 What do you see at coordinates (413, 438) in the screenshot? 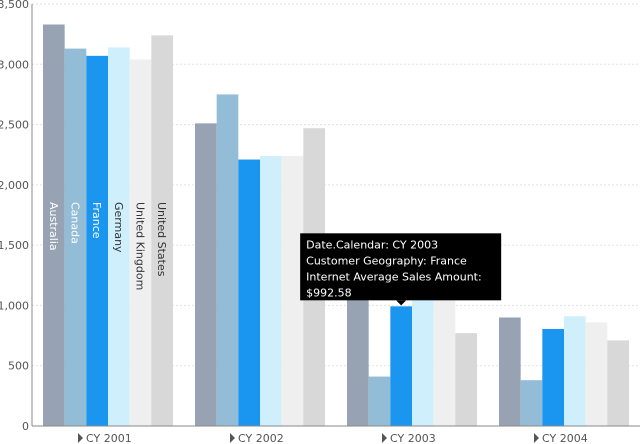
I see `x-tick-label: CY 2003` at bounding box center [413, 438].